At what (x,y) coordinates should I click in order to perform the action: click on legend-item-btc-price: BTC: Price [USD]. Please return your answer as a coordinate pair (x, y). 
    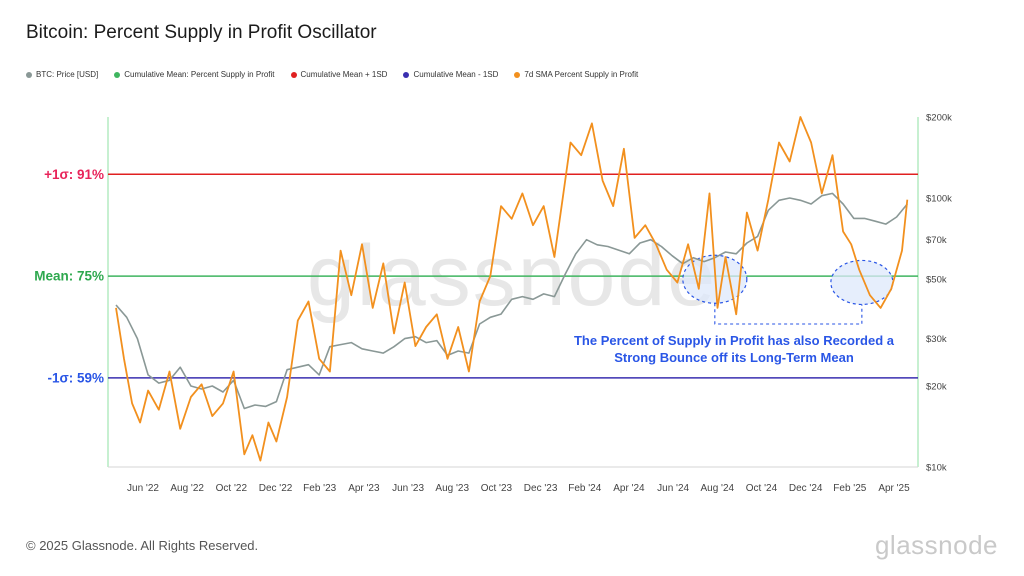
    Looking at the image, I should click on (62, 74).